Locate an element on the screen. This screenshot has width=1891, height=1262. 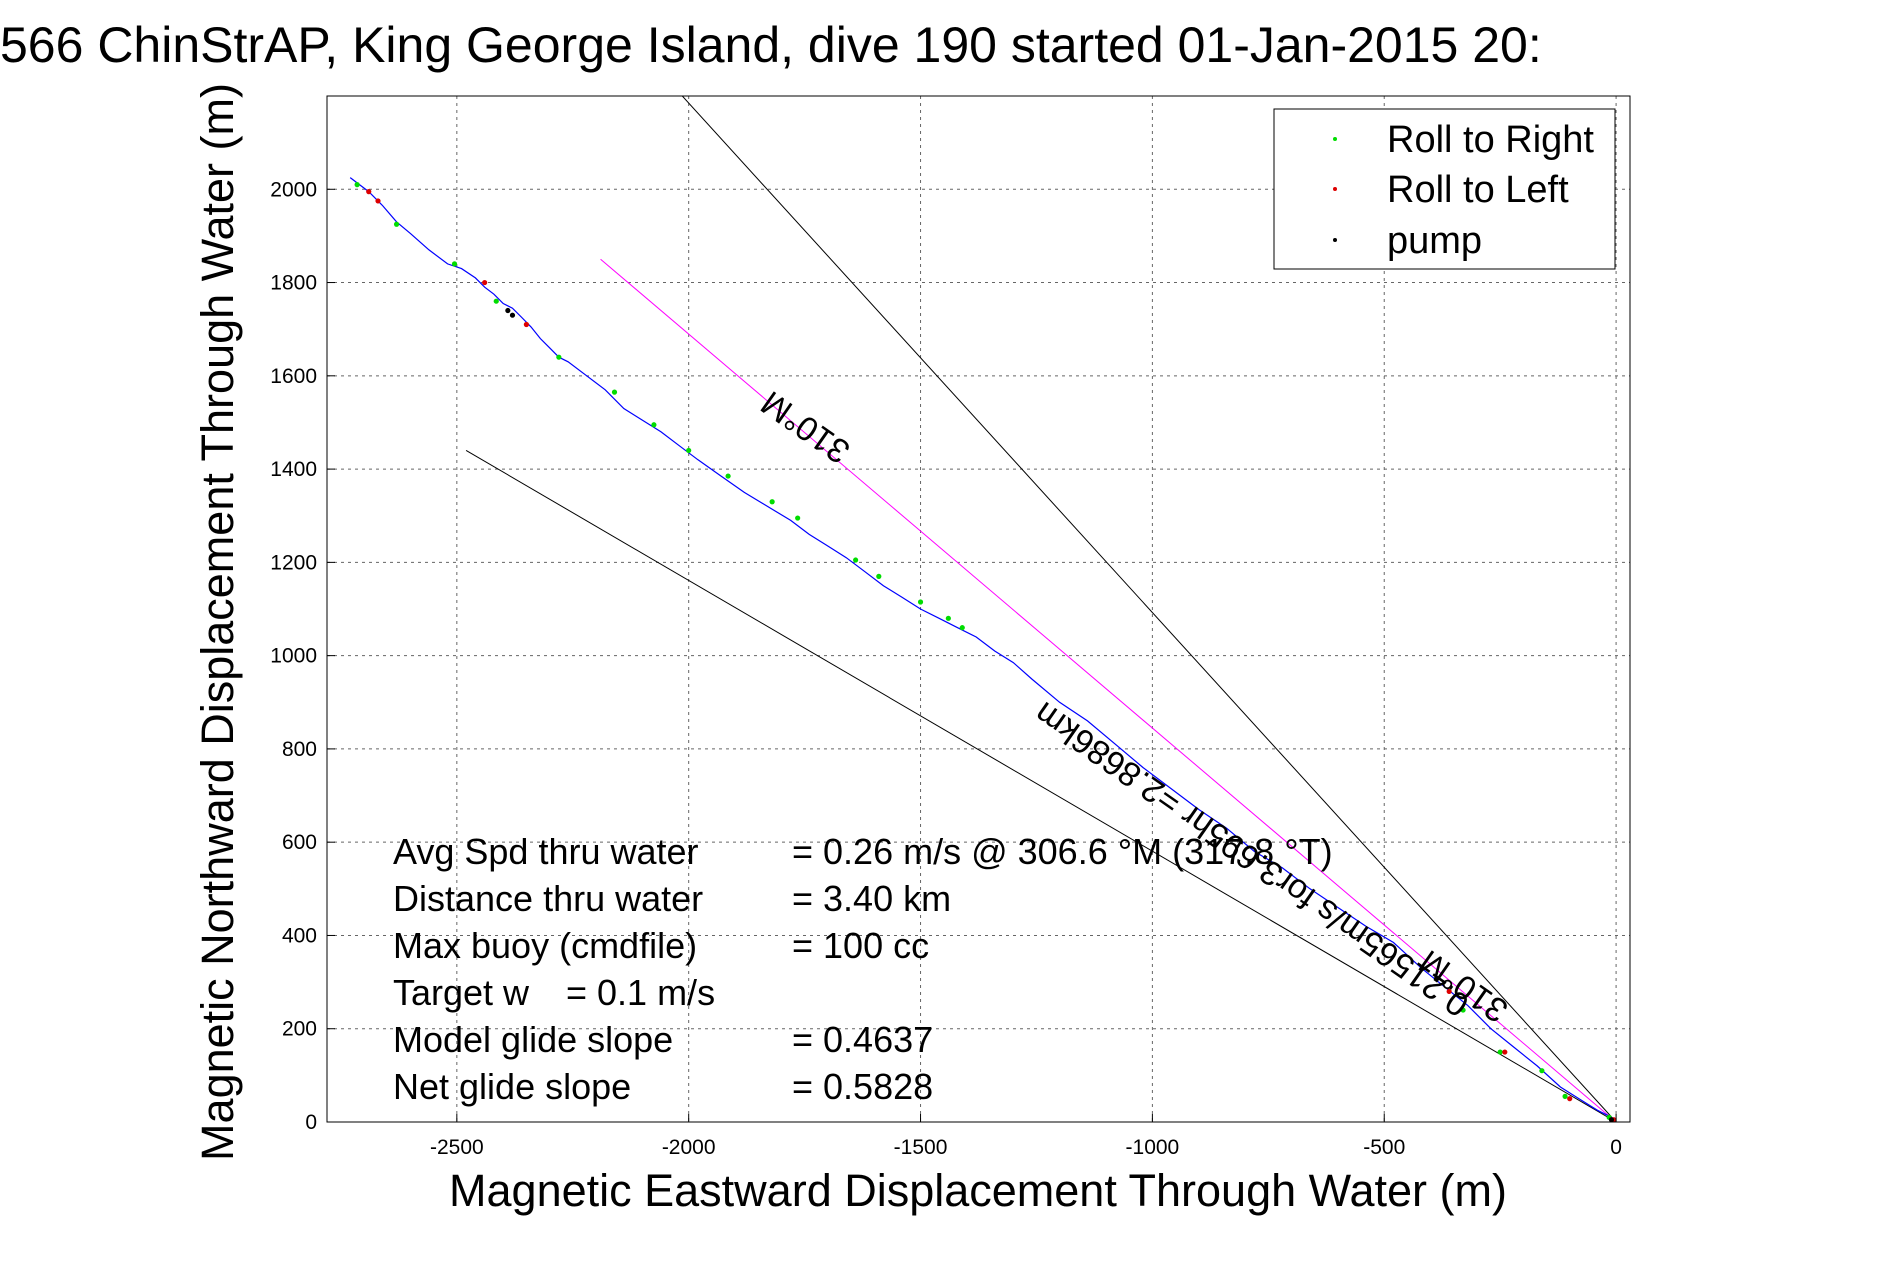
stat-value-target-w: = 0.1 m/s is located at coordinates (640, 992).